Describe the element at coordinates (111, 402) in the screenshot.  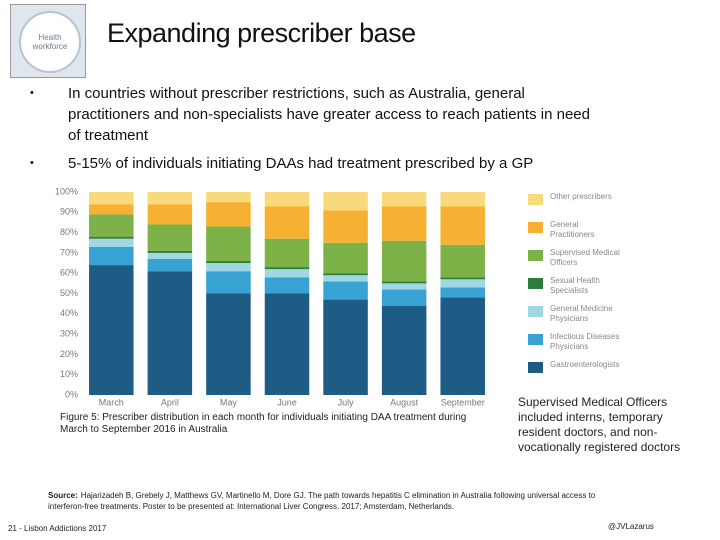
I see `x-tick-label: March` at that location.